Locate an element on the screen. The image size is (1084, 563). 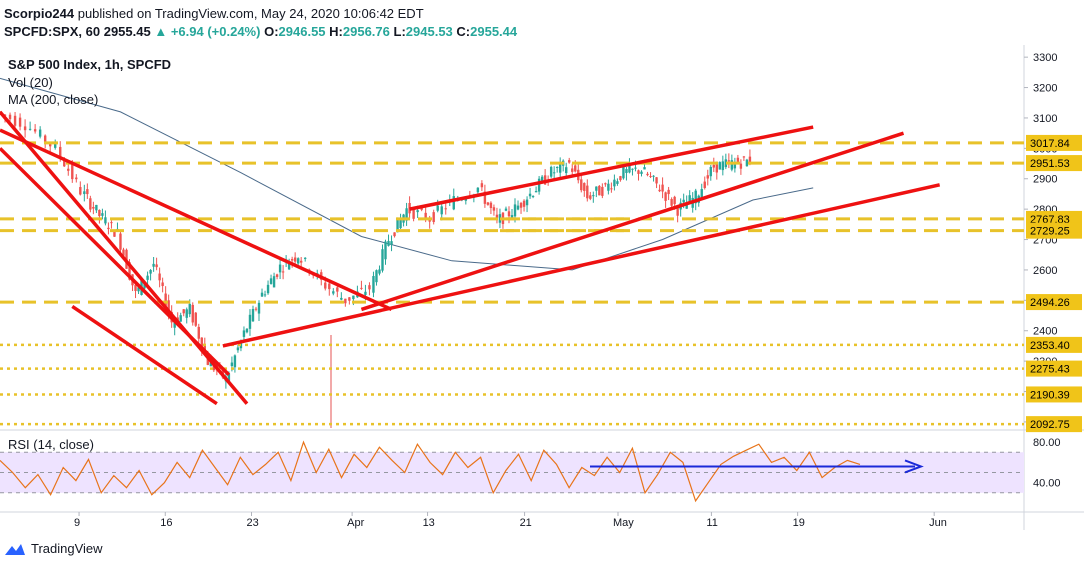
ma-legend: MA (200, close) is located at coordinates (53, 99).